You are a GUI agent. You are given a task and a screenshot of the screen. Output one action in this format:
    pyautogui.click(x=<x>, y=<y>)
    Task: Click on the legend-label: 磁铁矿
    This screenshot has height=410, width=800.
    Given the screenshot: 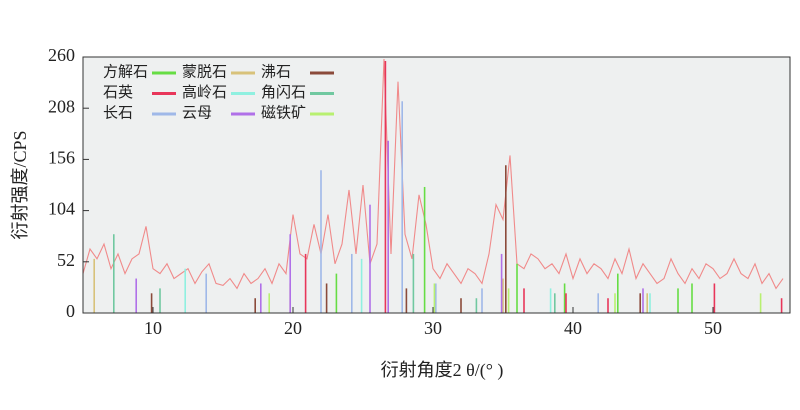 What is the action you would take?
    pyautogui.click(x=283, y=112)
    